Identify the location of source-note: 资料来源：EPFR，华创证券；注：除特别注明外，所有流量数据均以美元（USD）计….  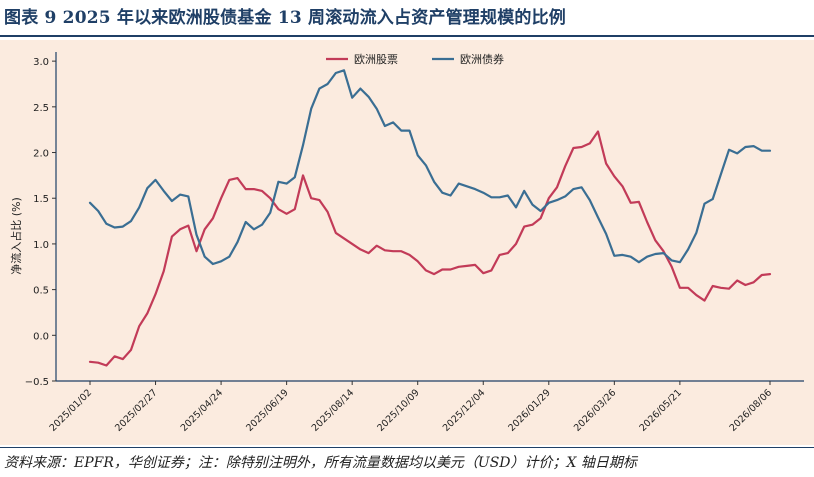
(320, 463).